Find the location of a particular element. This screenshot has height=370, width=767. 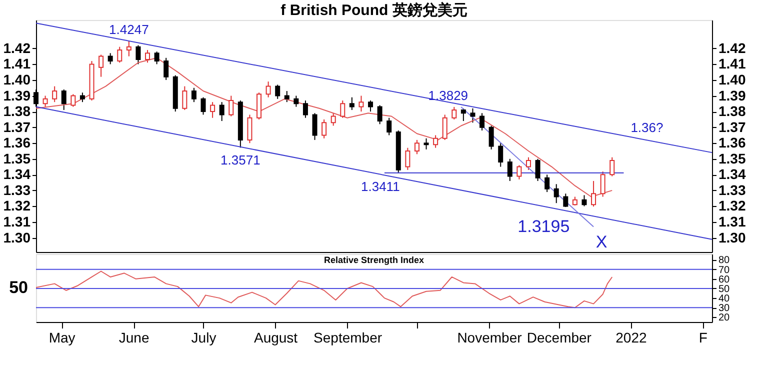

x-tick-label: July is located at coordinates (203, 338).